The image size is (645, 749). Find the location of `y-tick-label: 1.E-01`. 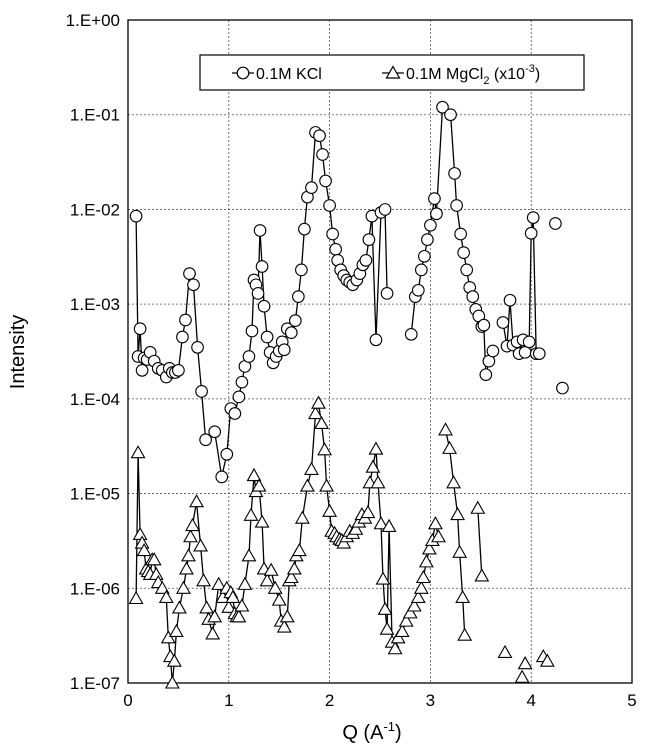

y-tick-label: 1.E-01 is located at coordinates (95, 115).